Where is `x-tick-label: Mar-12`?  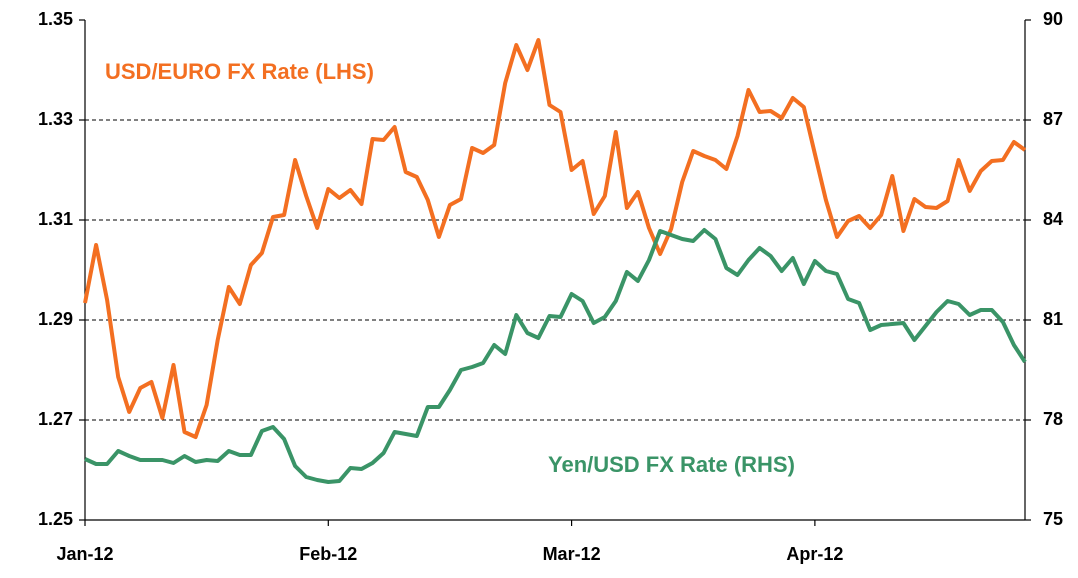 x-tick-label: Mar-12 is located at coordinates (572, 554).